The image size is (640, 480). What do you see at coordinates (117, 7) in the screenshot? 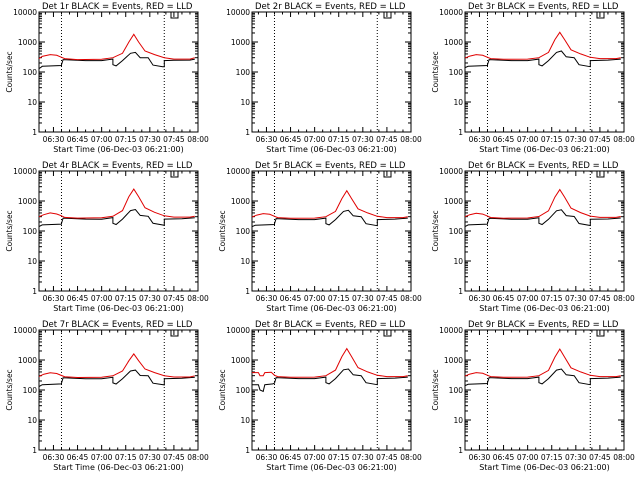
I see `chart-title: Det 1r BLACK = Events, RED = LLD` at bounding box center [117, 7].